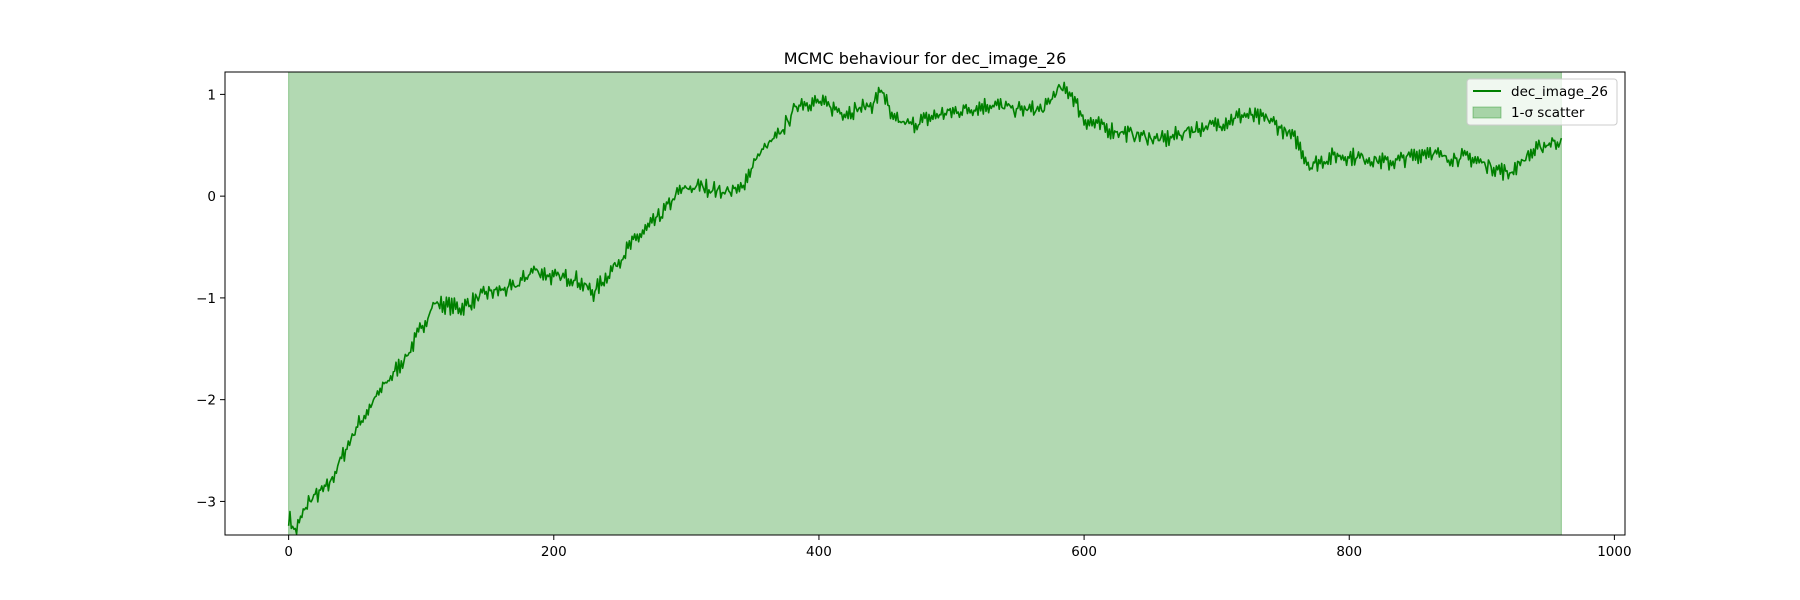 The height and width of the screenshot is (600, 1800). I want to click on x-tick-label: 400, so click(819, 552).